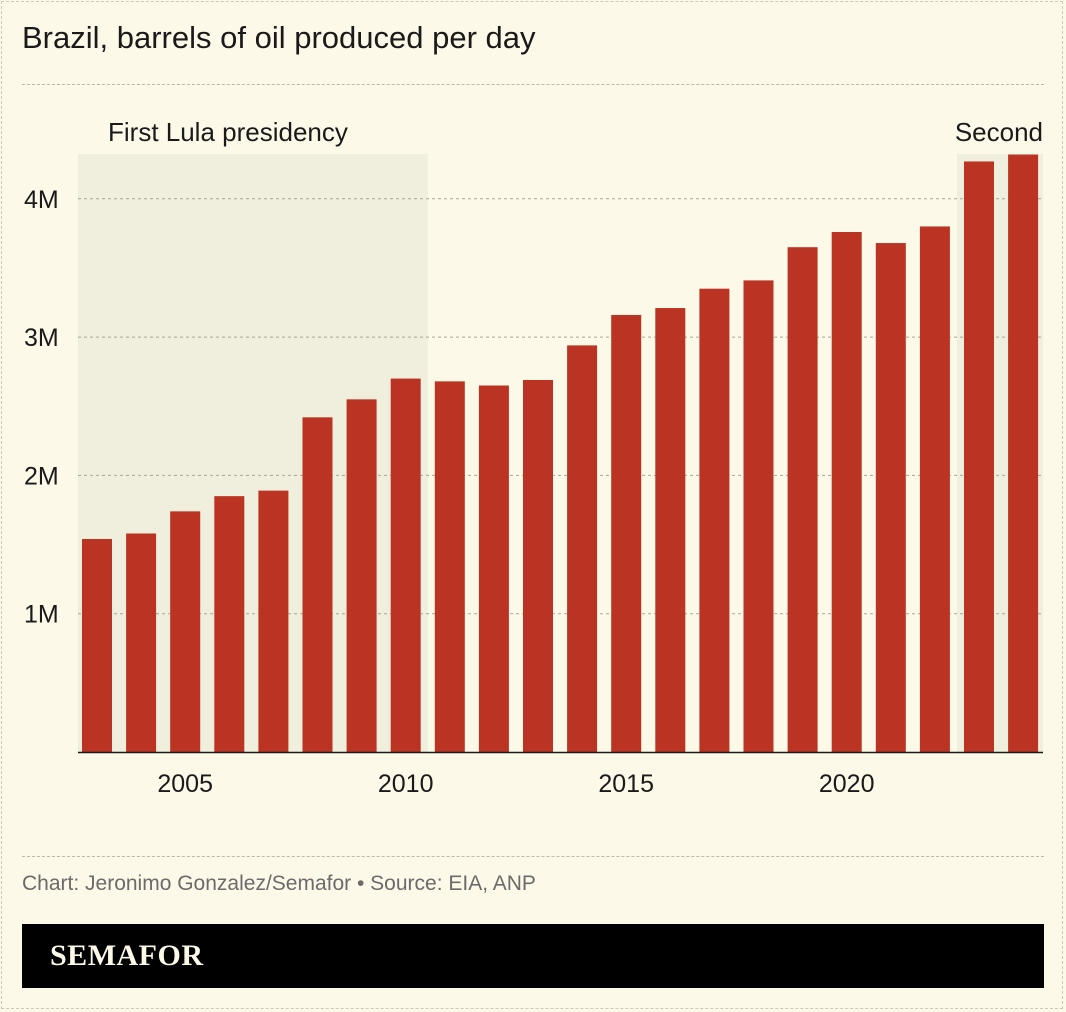 The height and width of the screenshot is (1012, 1066). I want to click on bar-2011, so click(449, 566).